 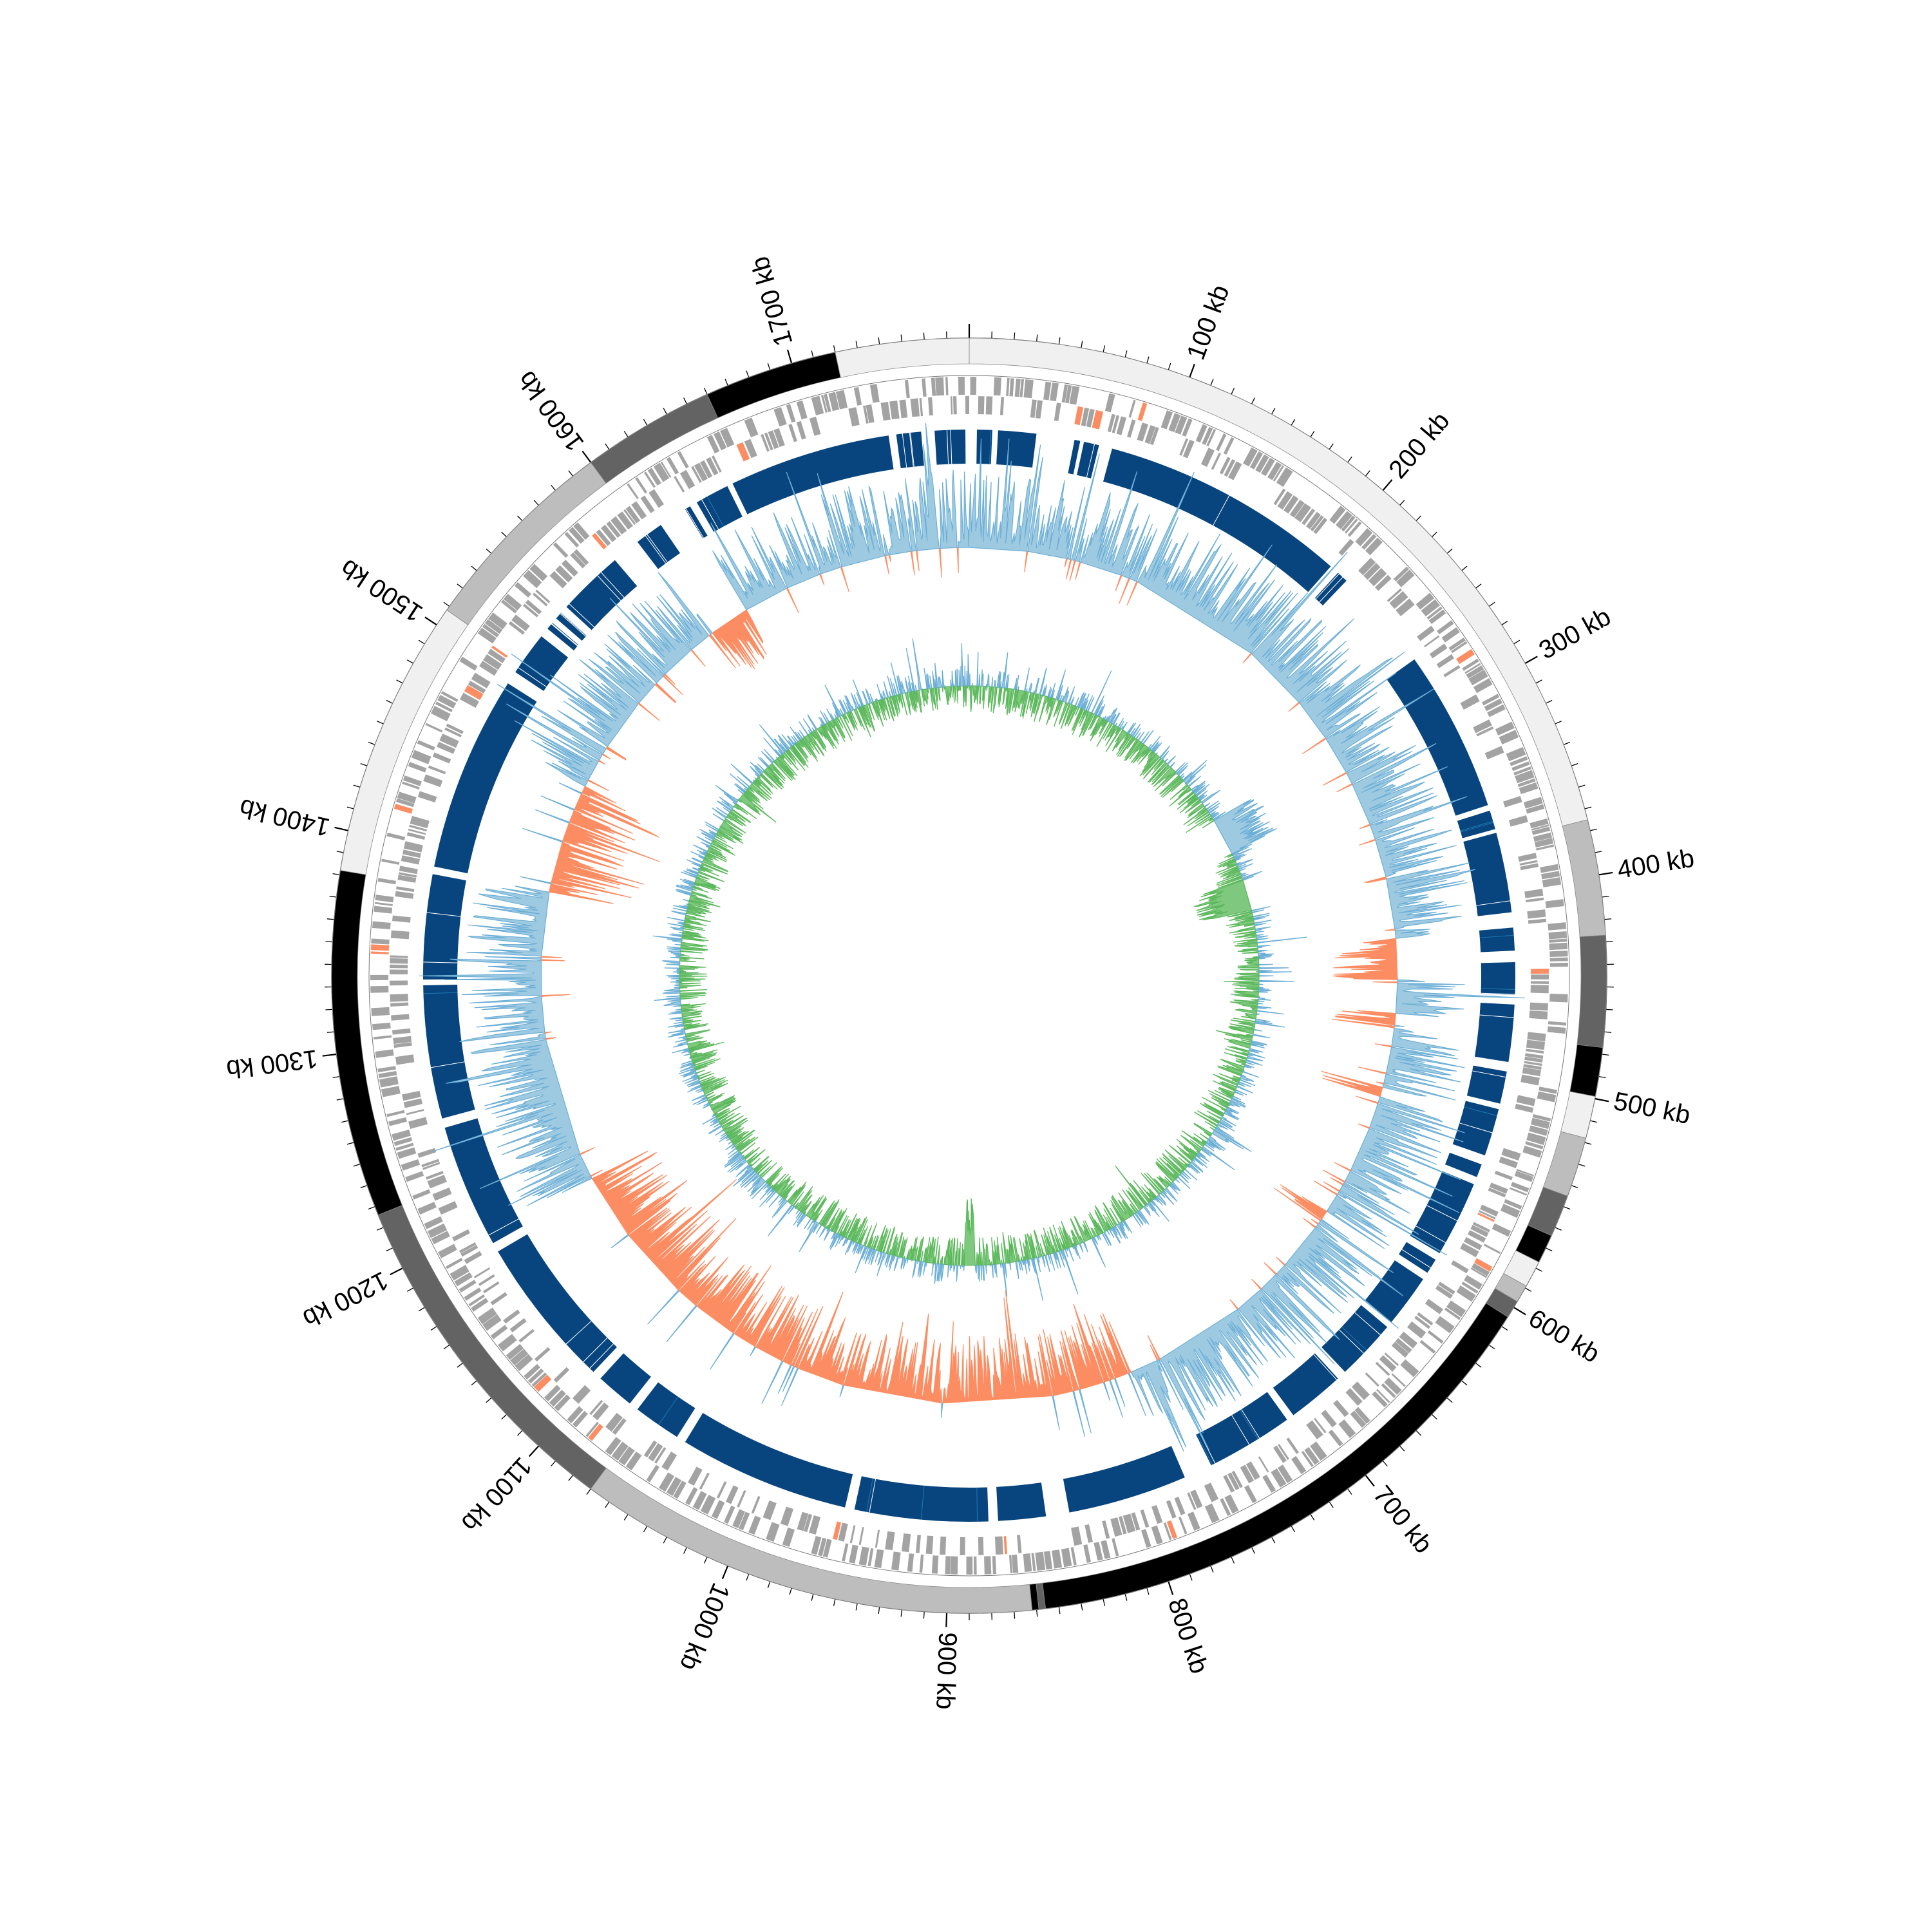 I want to click on block-separator, so click(x=911, y=450).